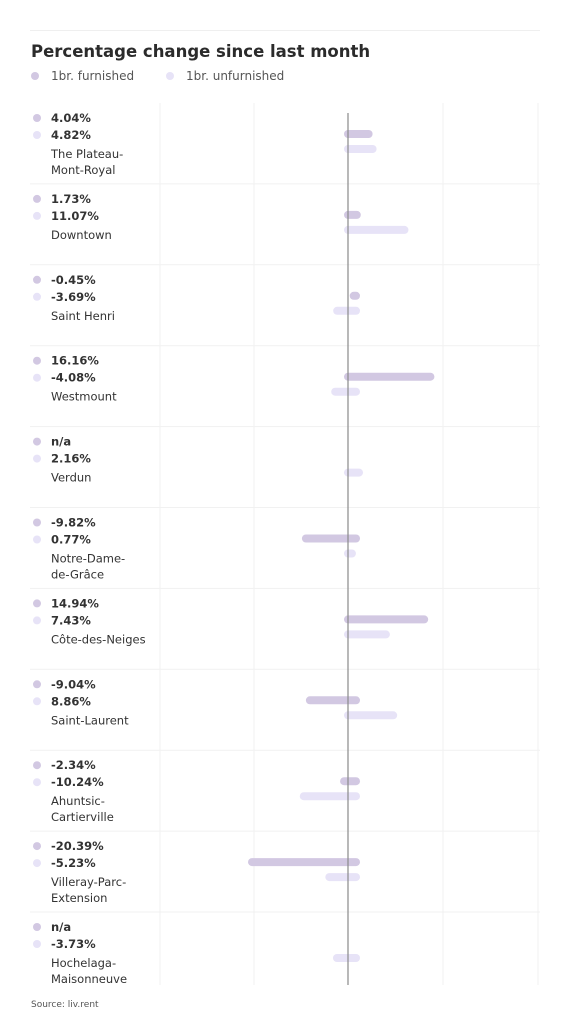 This screenshot has width=570, height=1024. Describe the element at coordinates (73, 297) in the screenshot. I see `value-label-2-1: -3.69%` at that location.